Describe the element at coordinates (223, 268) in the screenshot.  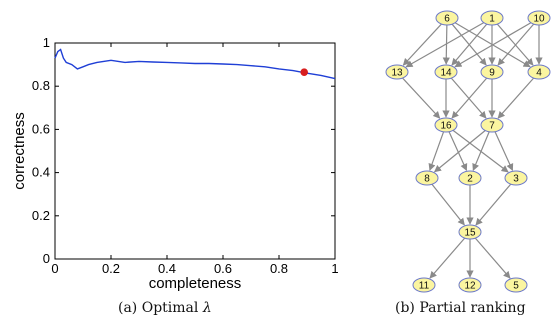
I see `x-tick-label: 0.6` at that location.